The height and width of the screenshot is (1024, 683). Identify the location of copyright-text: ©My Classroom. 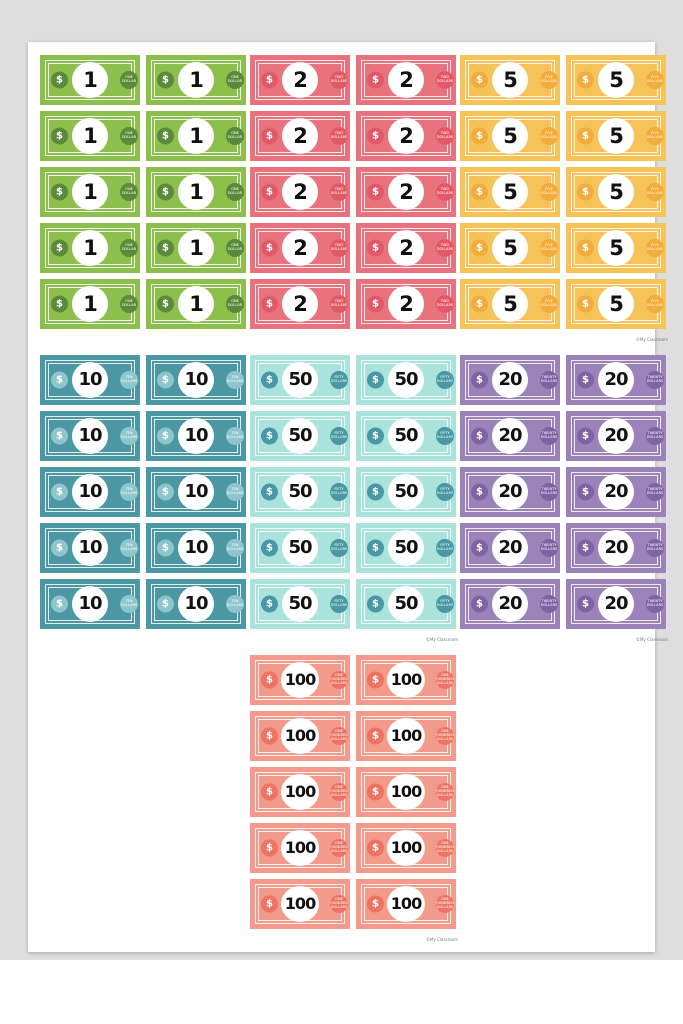
(442, 639).